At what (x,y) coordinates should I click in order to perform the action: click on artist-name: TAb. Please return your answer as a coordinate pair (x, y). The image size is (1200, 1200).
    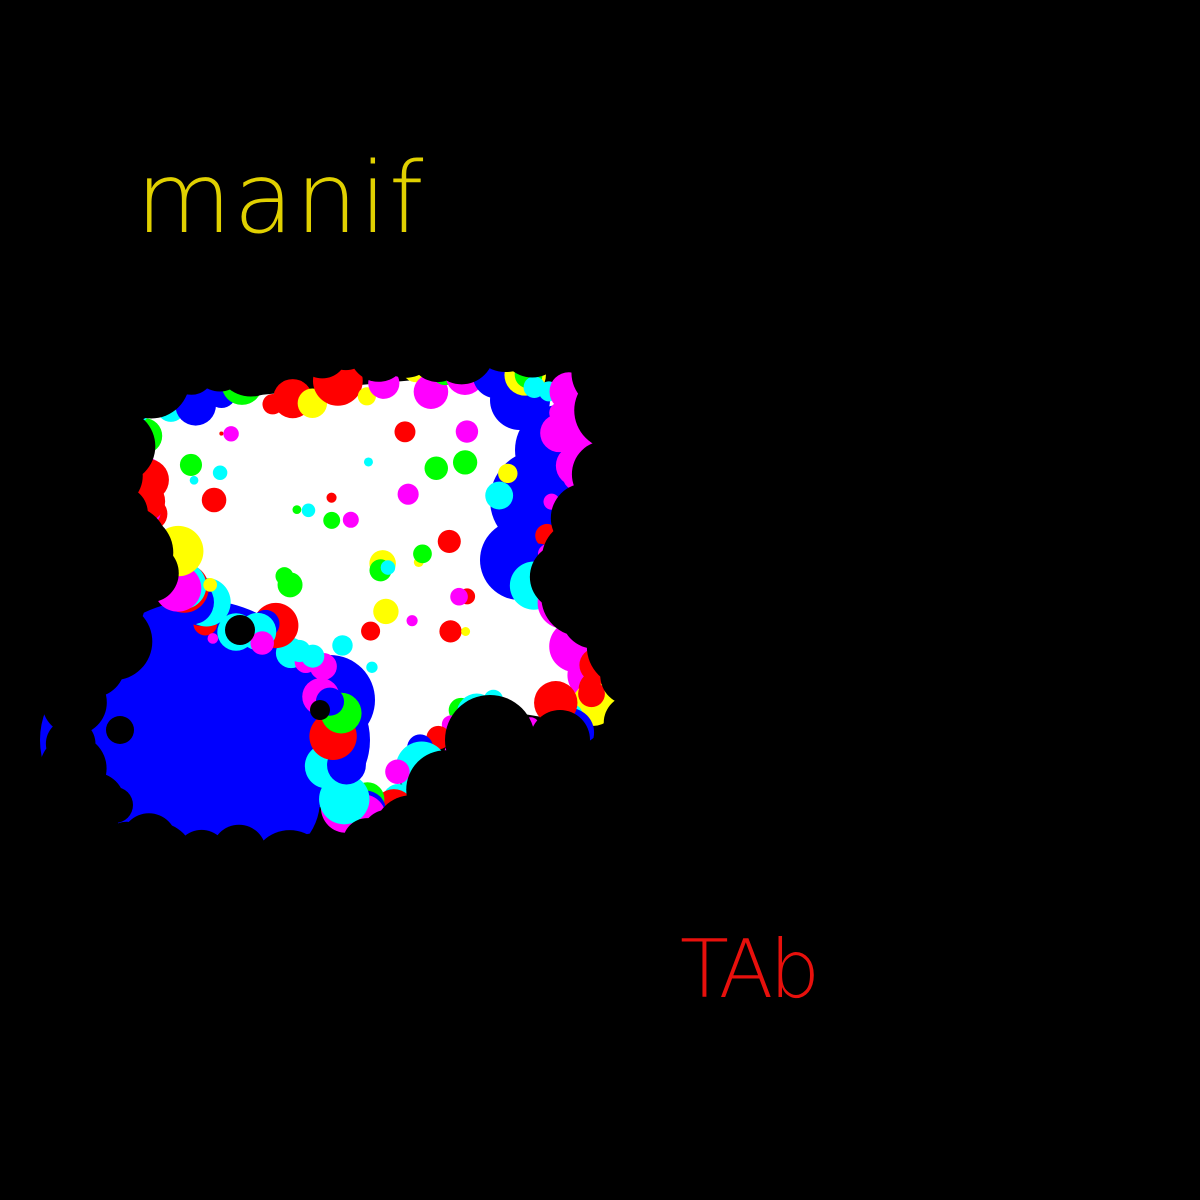
    Looking at the image, I should click on (750, 969).